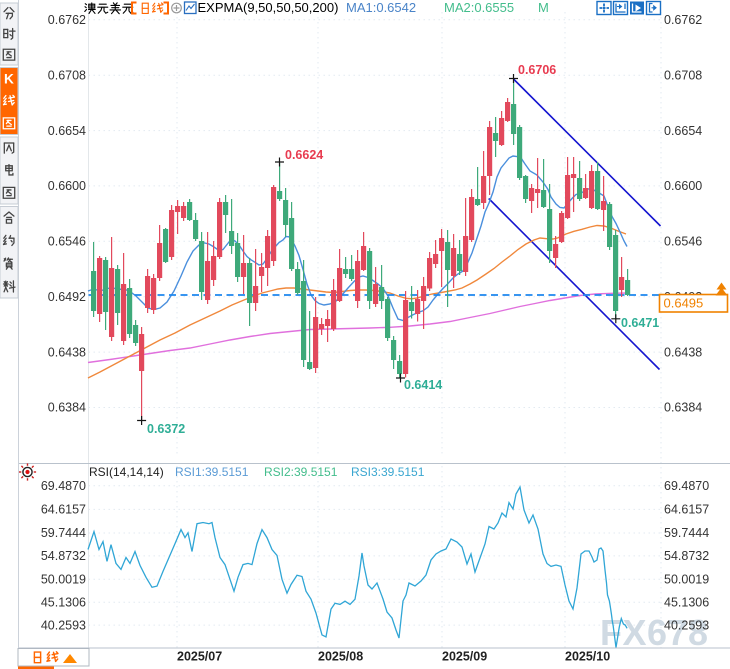  Describe the element at coordinates (587, 657) in the screenshot. I see `svg-text: 2025/10` at that location.